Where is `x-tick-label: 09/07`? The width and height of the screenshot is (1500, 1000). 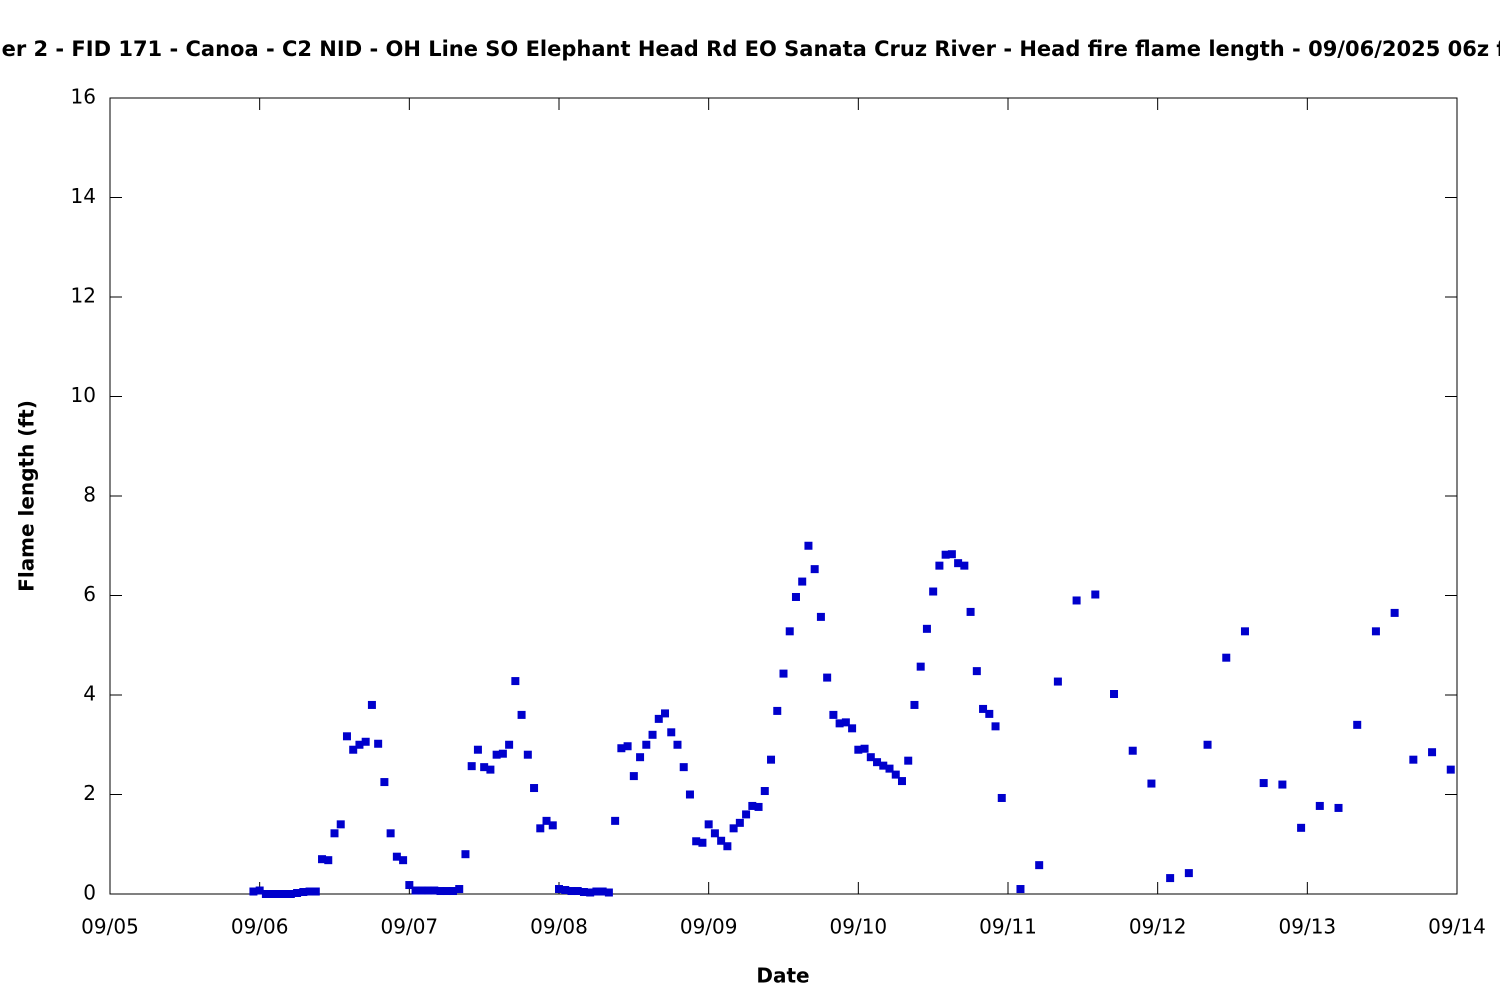
x-tick-label: 09/07 is located at coordinates (410, 927).